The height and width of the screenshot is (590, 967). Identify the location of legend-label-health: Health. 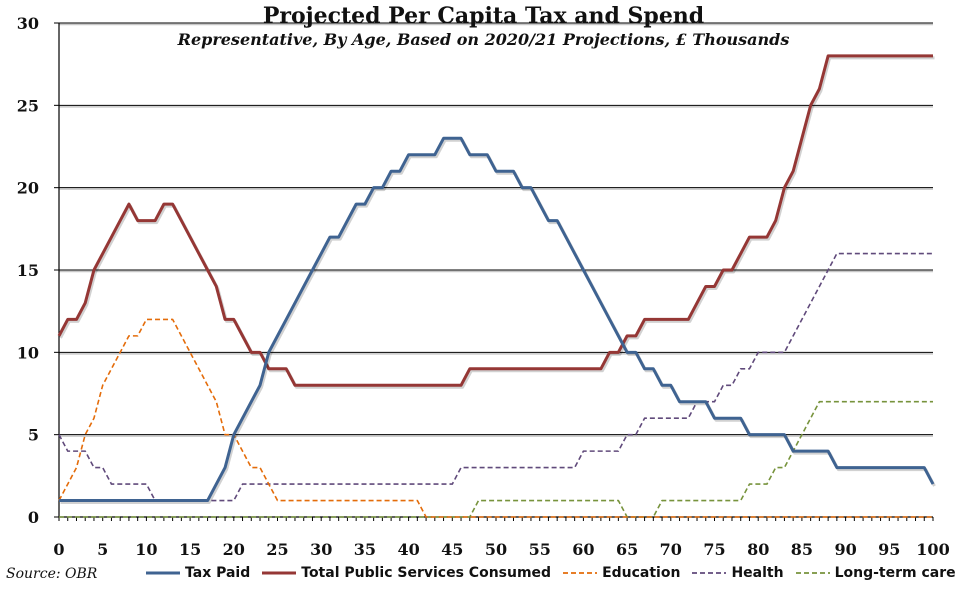
(757, 573).